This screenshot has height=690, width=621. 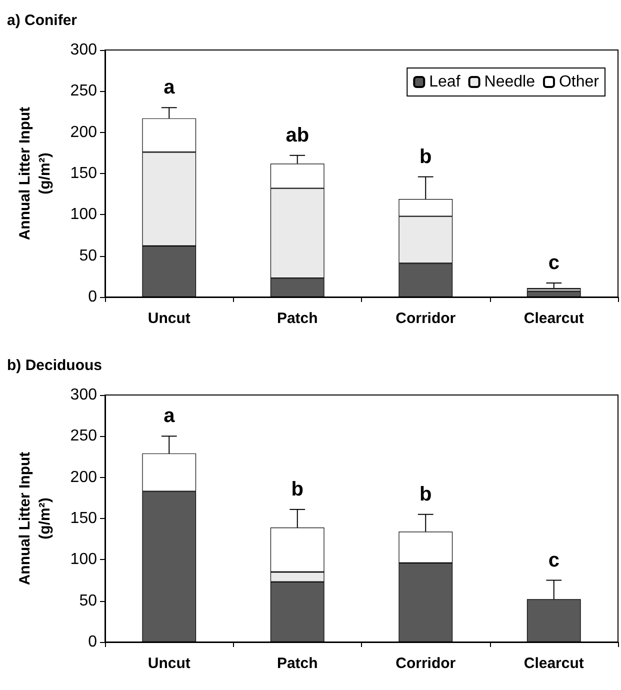 I want to click on legend-label: Needle, so click(x=510, y=82).